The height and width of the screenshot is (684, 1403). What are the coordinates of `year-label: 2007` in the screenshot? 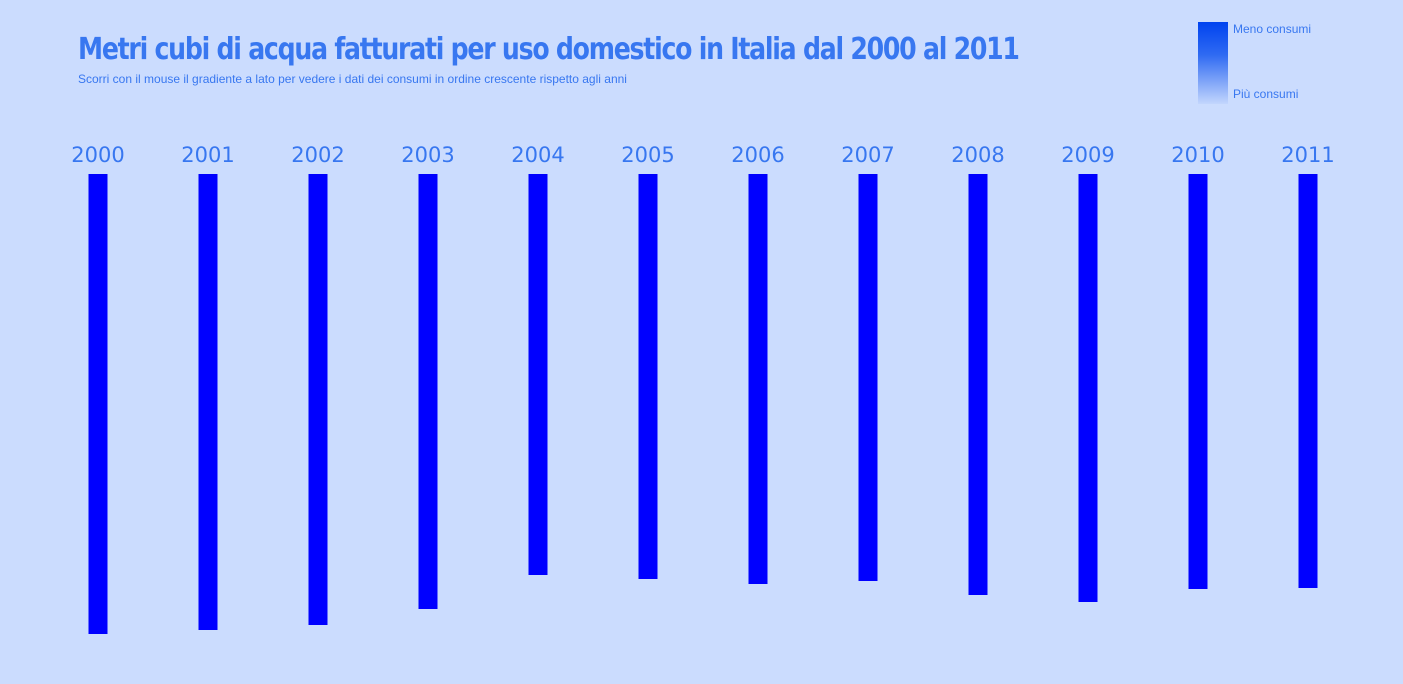 It's located at (867, 155).